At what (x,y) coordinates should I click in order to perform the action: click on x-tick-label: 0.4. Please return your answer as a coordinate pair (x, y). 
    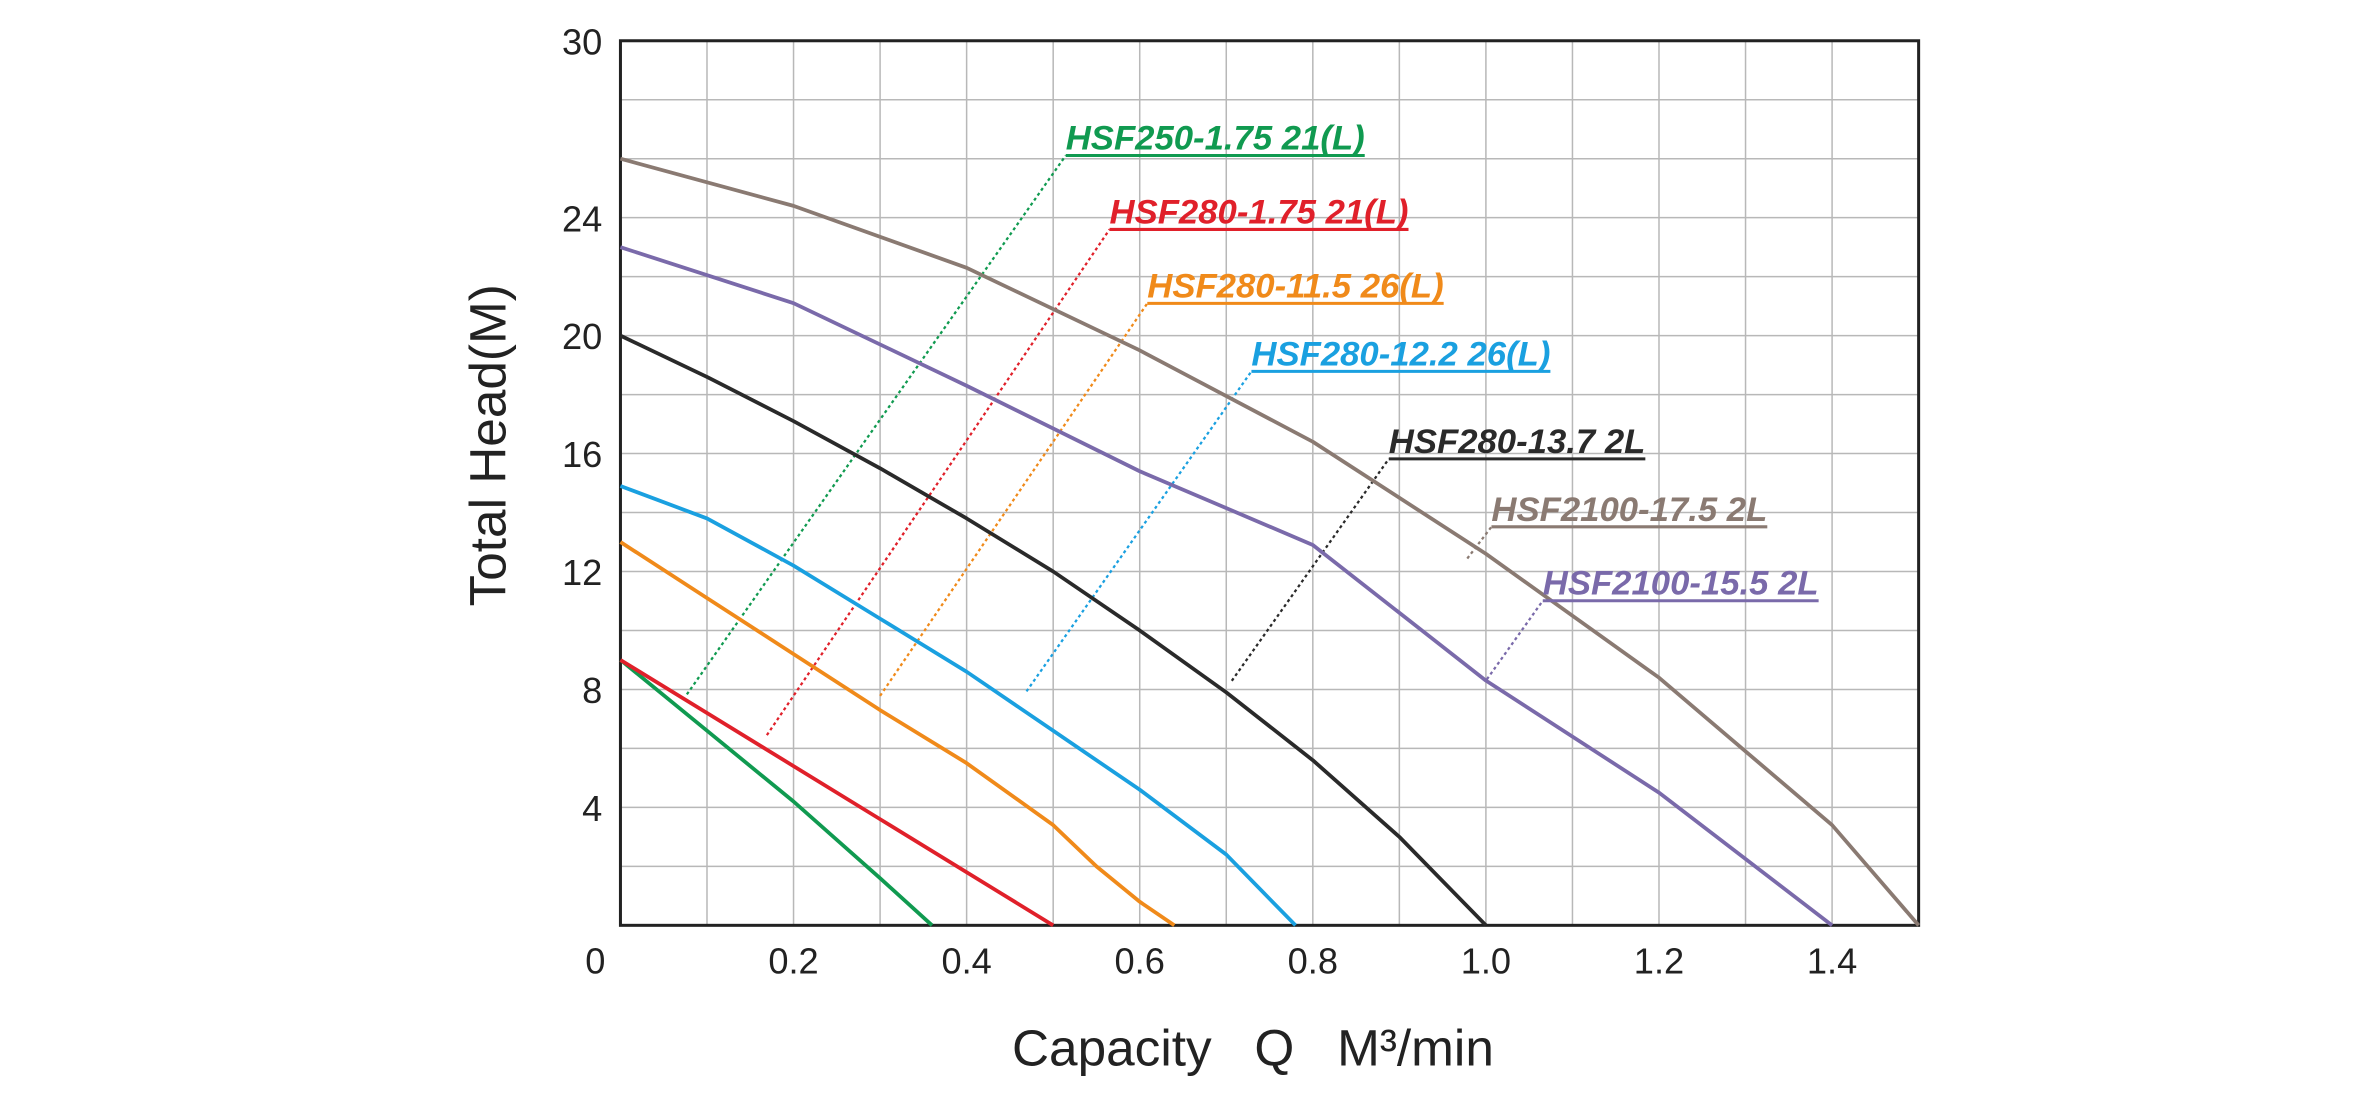
    Looking at the image, I should click on (966, 961).